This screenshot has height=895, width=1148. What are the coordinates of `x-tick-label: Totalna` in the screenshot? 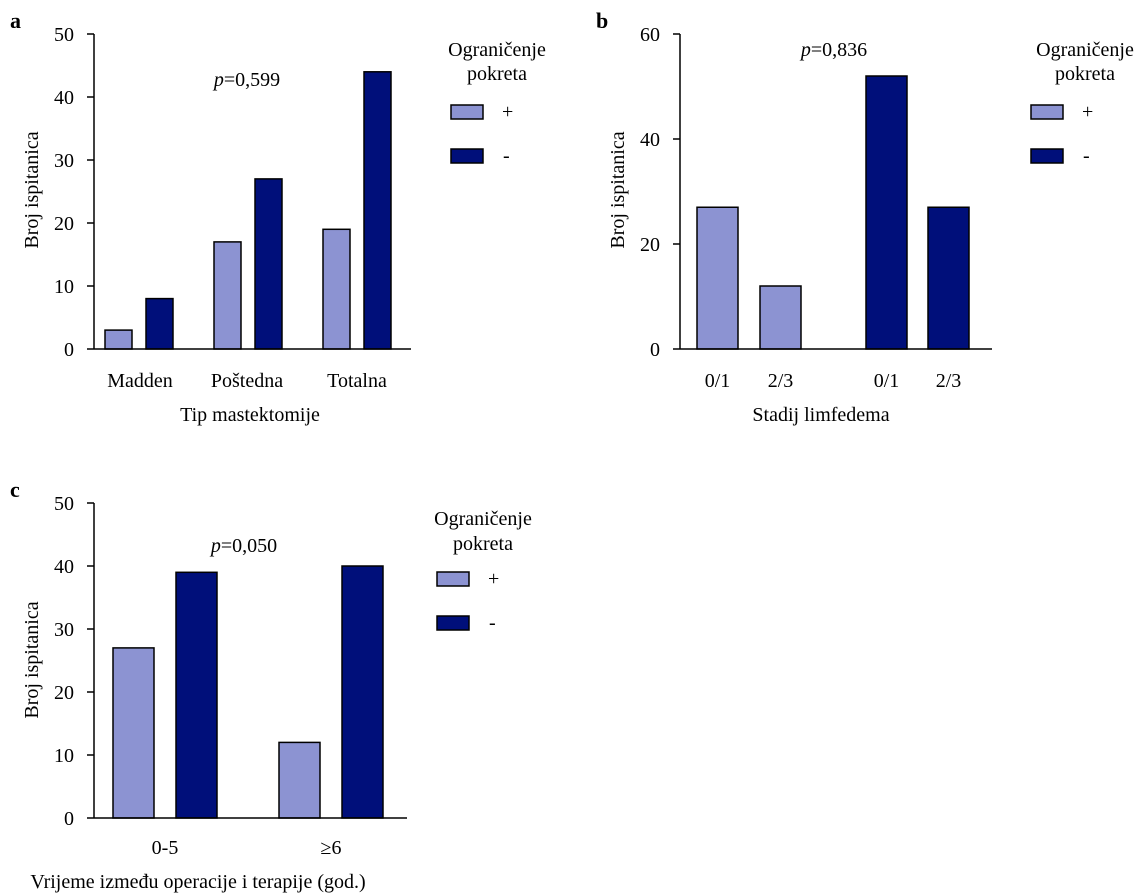 It's located at (357, 381).